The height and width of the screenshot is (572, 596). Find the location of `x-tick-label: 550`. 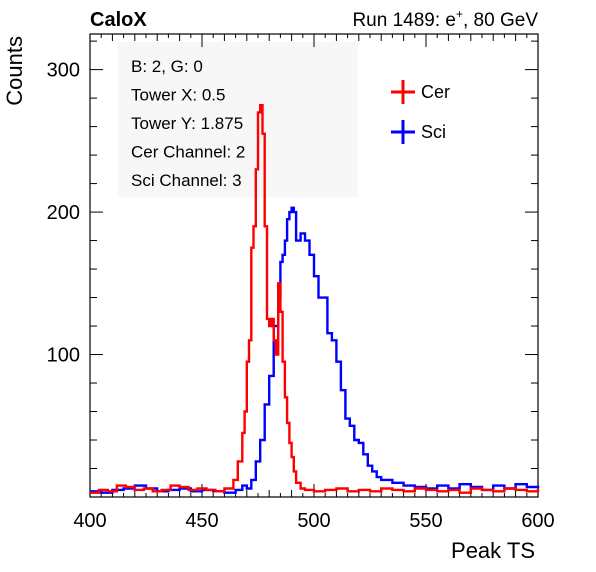

x-tick-label: 550 is located at coordinates (425, 521).